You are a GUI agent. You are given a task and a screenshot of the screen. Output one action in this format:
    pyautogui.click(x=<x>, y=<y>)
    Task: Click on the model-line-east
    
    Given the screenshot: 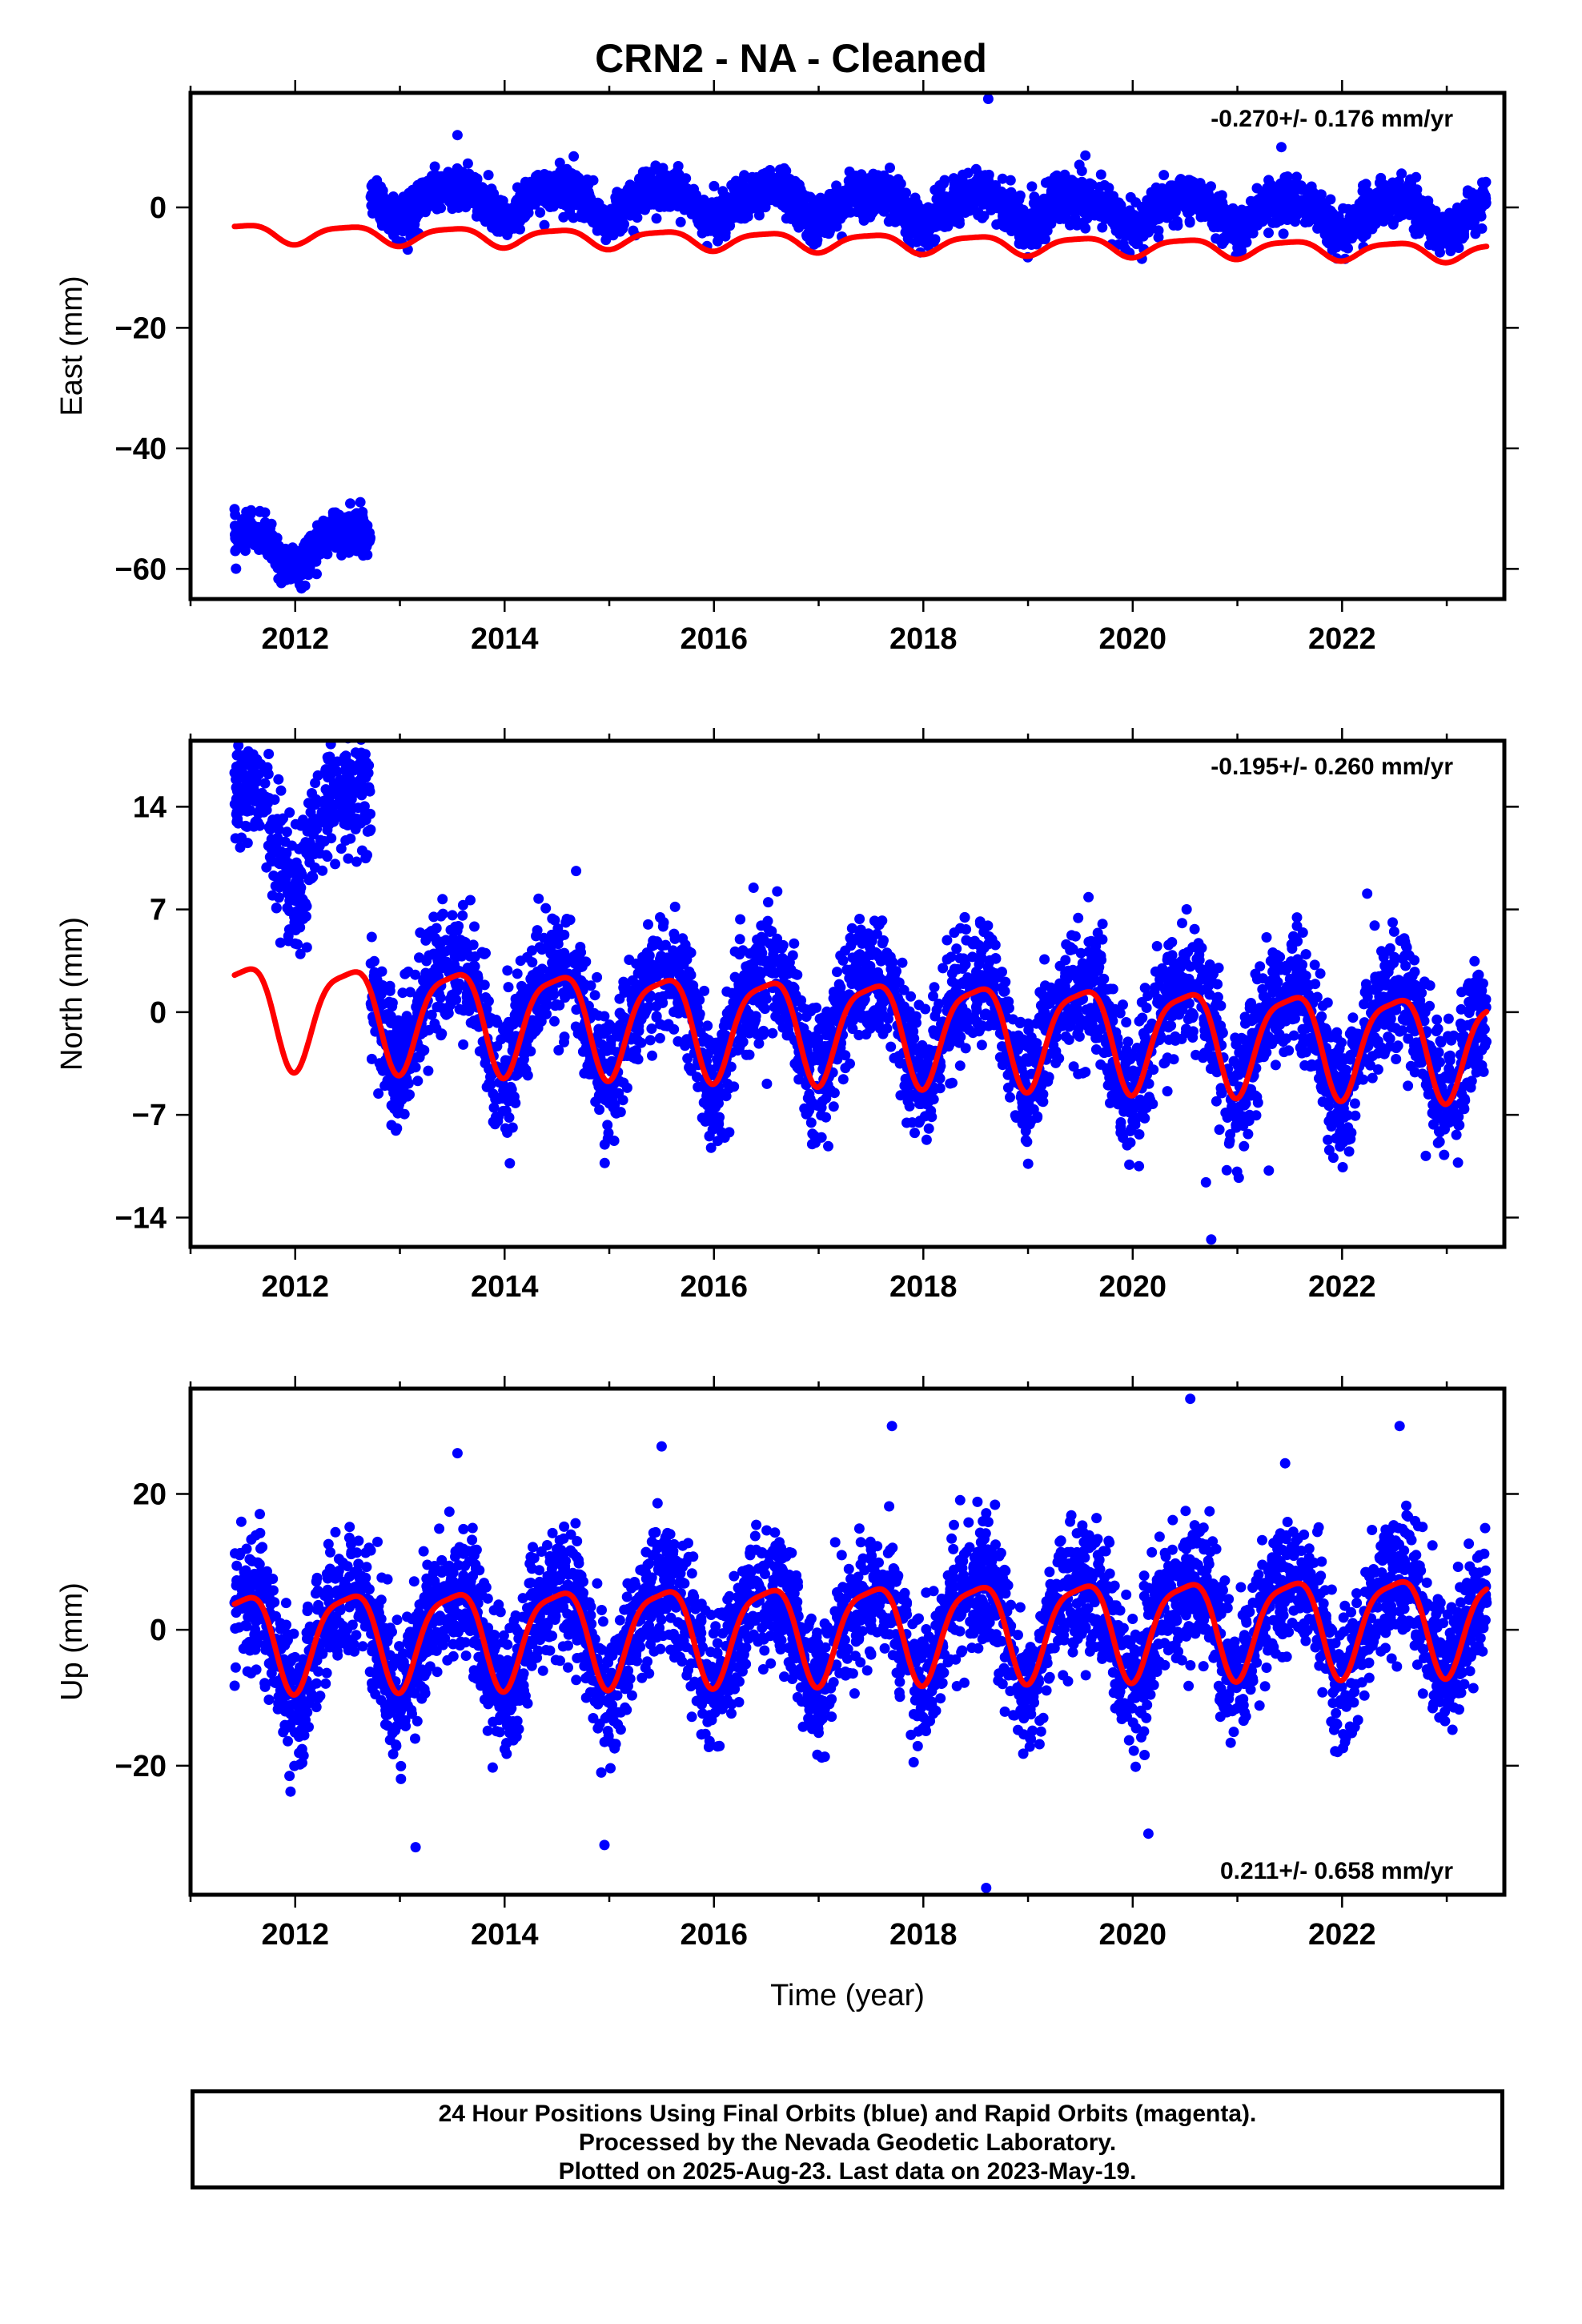 What is the action you would take?
    pyautogui.click(x=860, y=245)
    